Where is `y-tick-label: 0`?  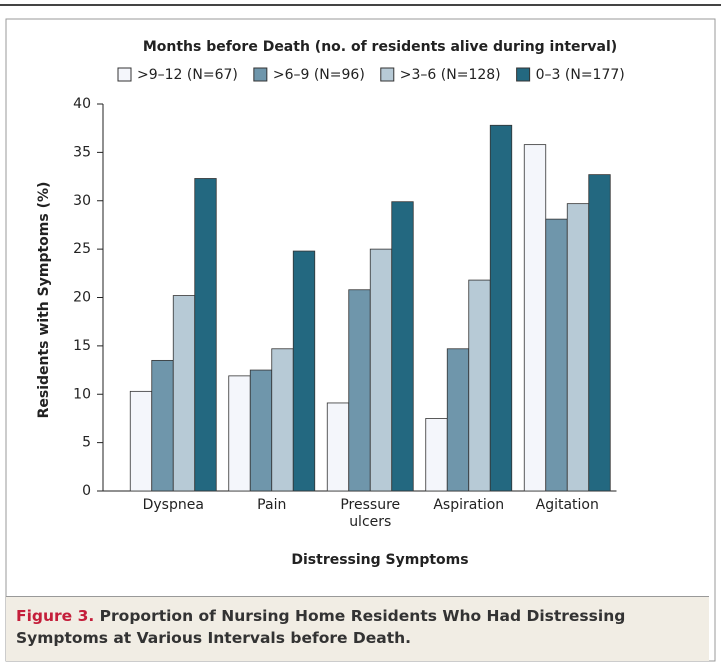 y-tick-label: 0 is located at coordinates (86, 491).